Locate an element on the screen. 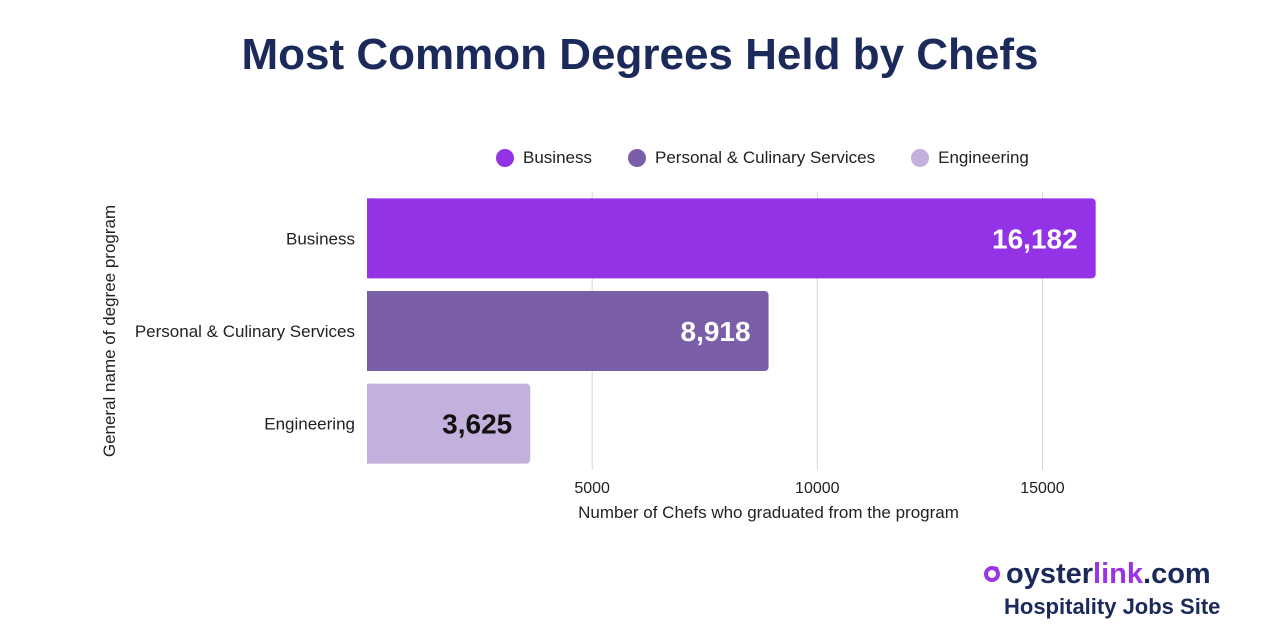 This screenshot has width=1280, height=640. legend-swatch-engineering is located at coordinates (920, 158).